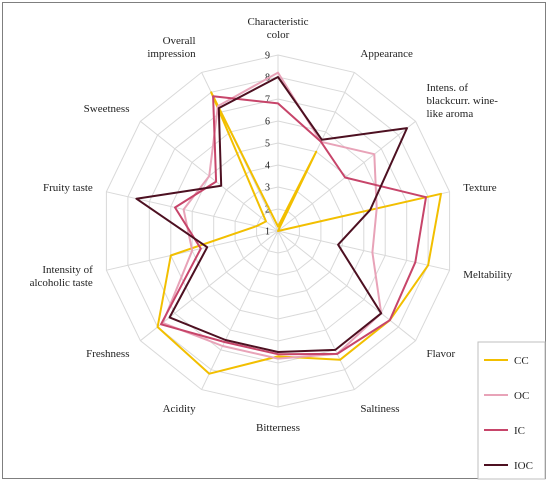 The image size is (550, 483). What do you see at coordinates (267, 232) in the screenshot?
I see `tick-label: 1` at bounding box center [267, 232].